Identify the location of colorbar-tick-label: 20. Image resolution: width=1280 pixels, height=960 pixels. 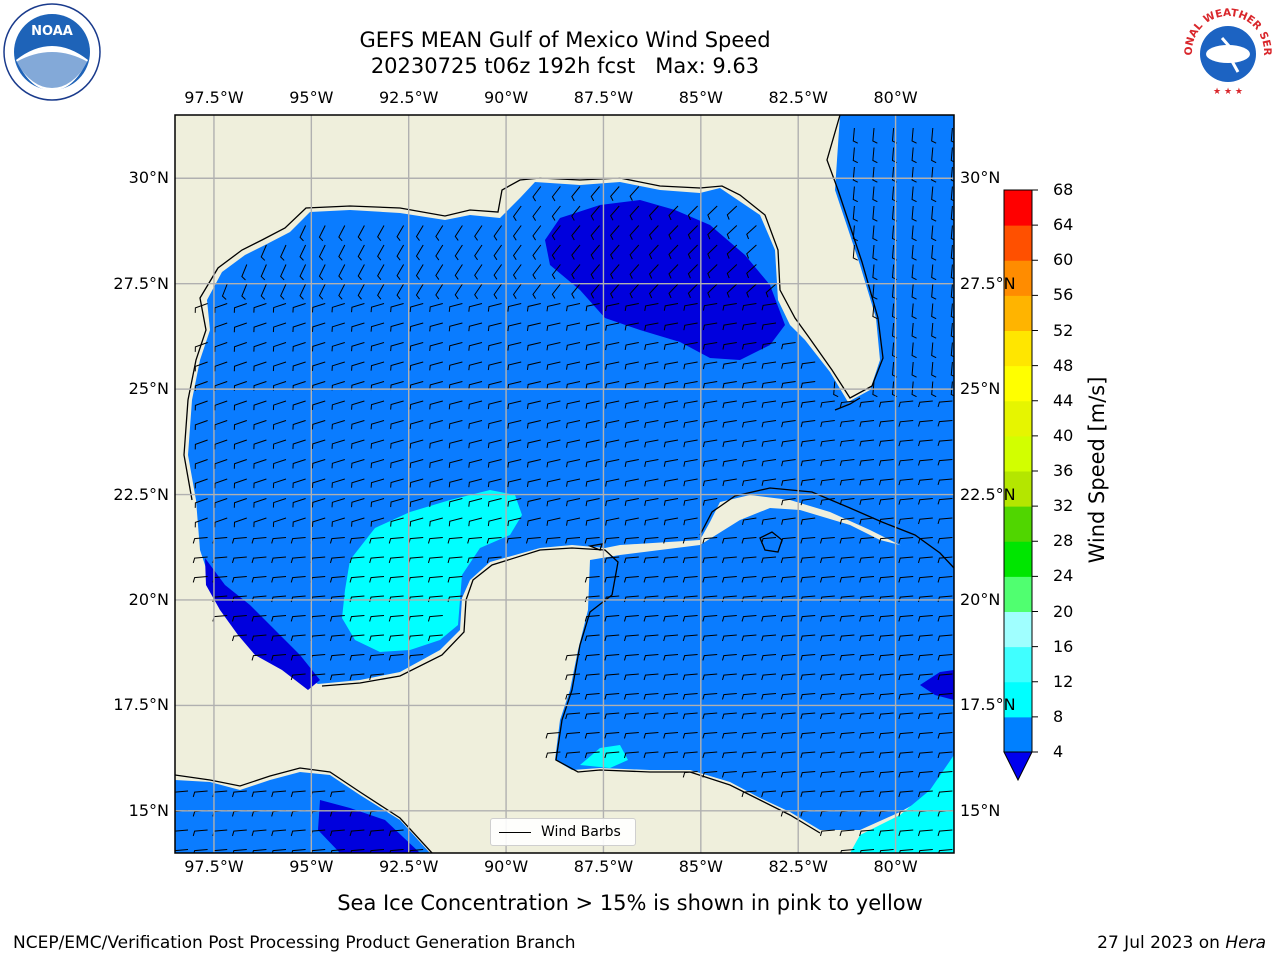
(1063, 611).